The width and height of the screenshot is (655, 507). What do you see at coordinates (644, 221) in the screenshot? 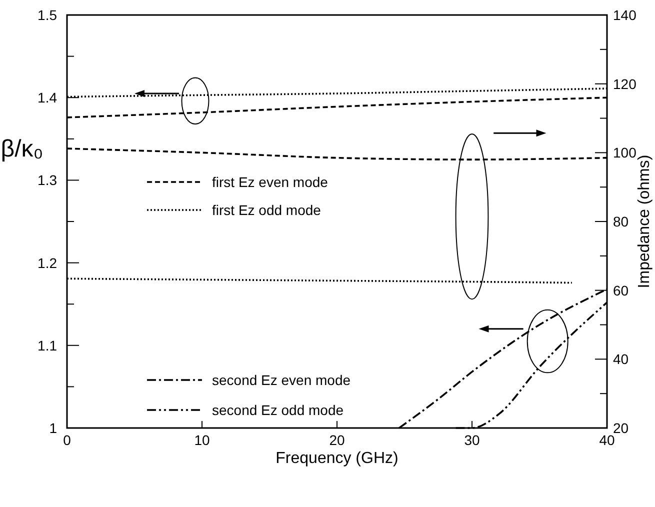
I see `y2-axis-title: Impedance (ohms)` at bounding box center [644, 221].